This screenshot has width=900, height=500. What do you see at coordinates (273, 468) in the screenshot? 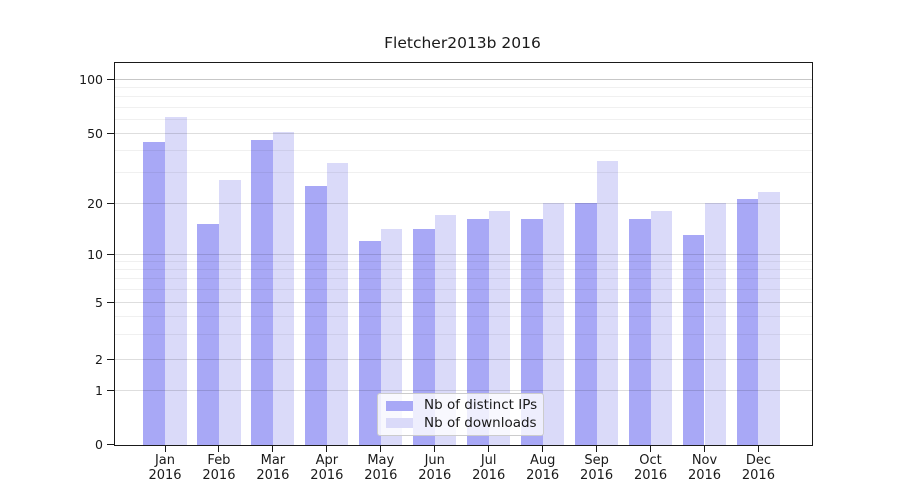
I see `x-tick-label: Mar 2016` at bounding box center [273, 468].